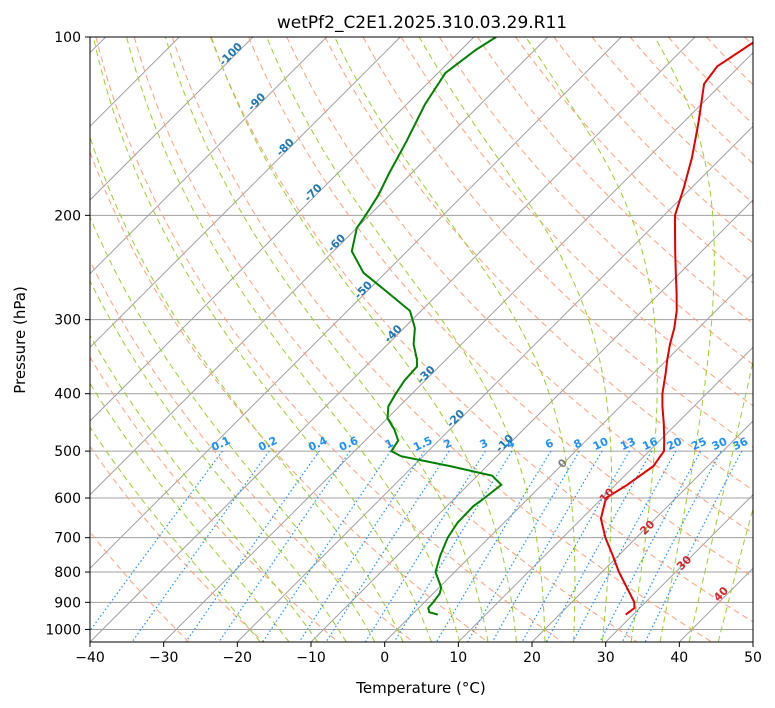 Image resolution: width=775 pixels, height=708 pixels. Describe the element at coordinates (627, 444) in the screenshot. I see `mixing-ratio-label: 13` at that location.